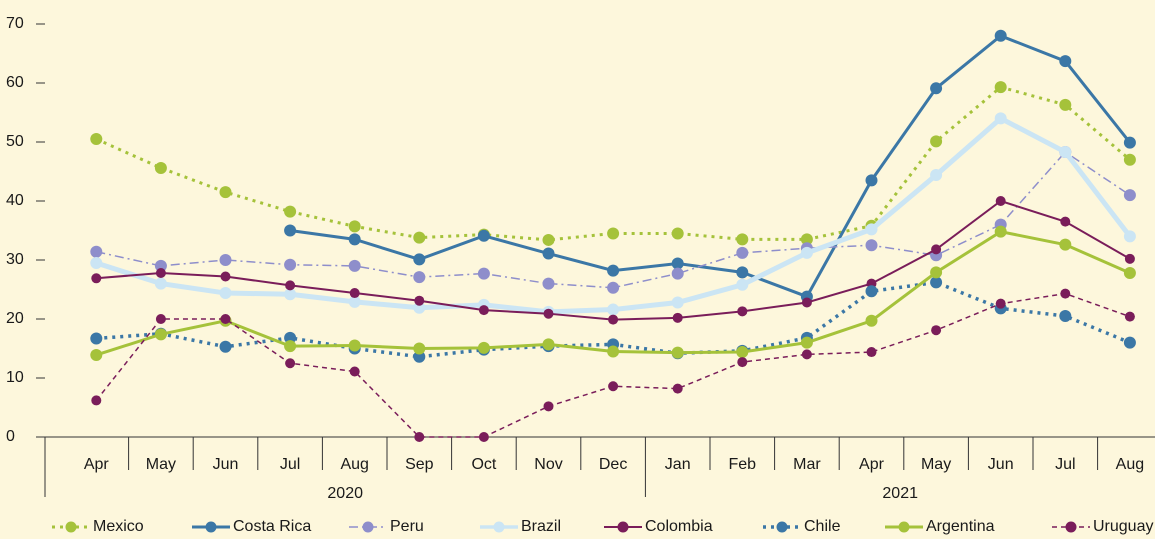  I want to click on legend-label: Brazil, so click(541, 526).